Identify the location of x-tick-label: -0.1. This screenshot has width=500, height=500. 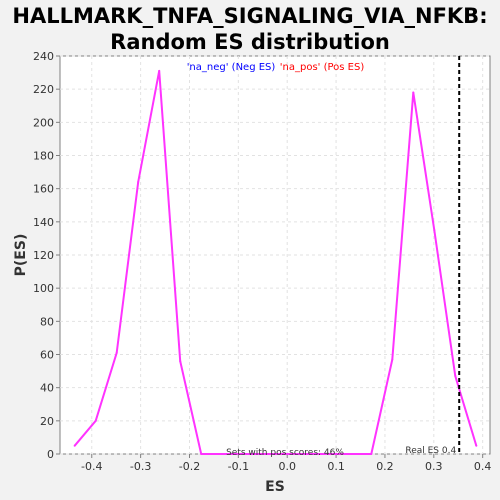
(238, 466).